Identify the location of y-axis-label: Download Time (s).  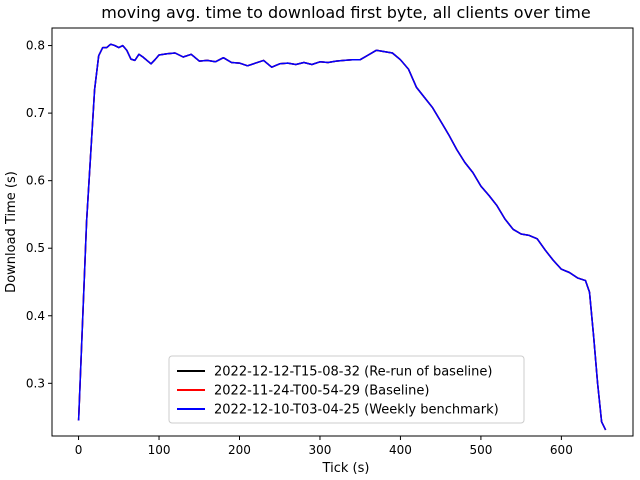
(11, 232).